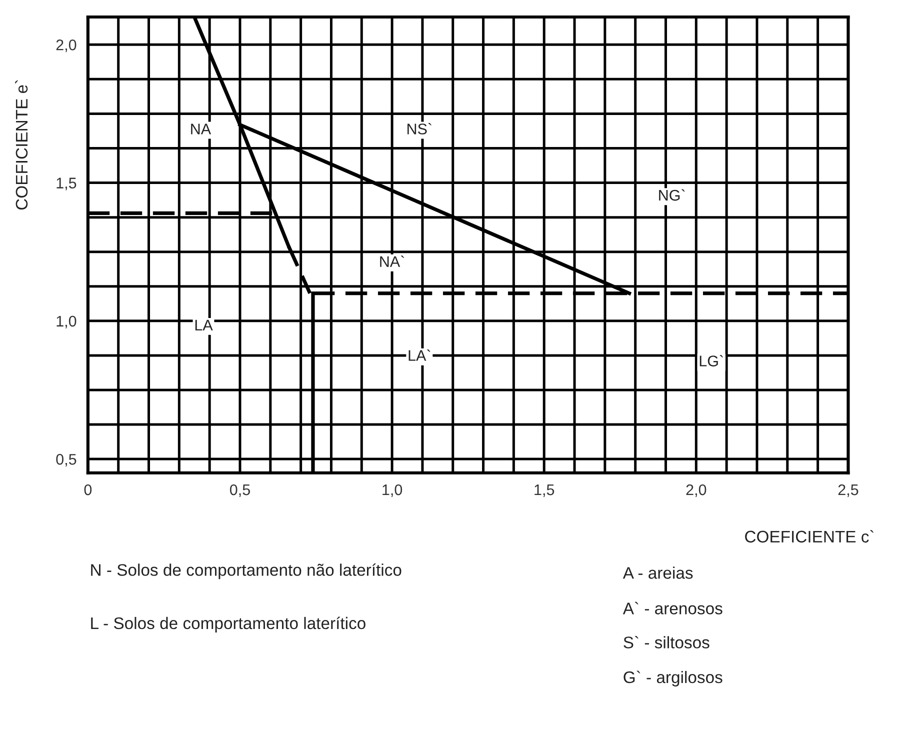 The width and height of the screenshot is (916, 740). Describe the element at coordinates (228, 624) in the screenshot. I see `text: L - Solos de comportamento laterítico` at that location.